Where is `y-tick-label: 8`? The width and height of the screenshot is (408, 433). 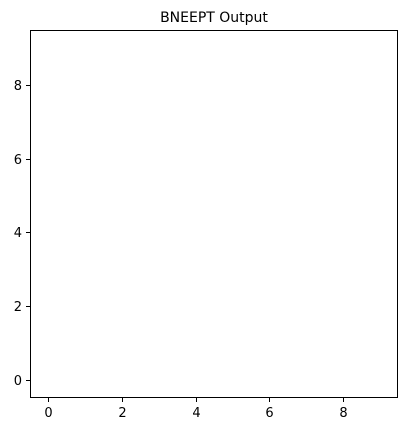
y-tick-label: 8 is located at coordinates (18, 86).